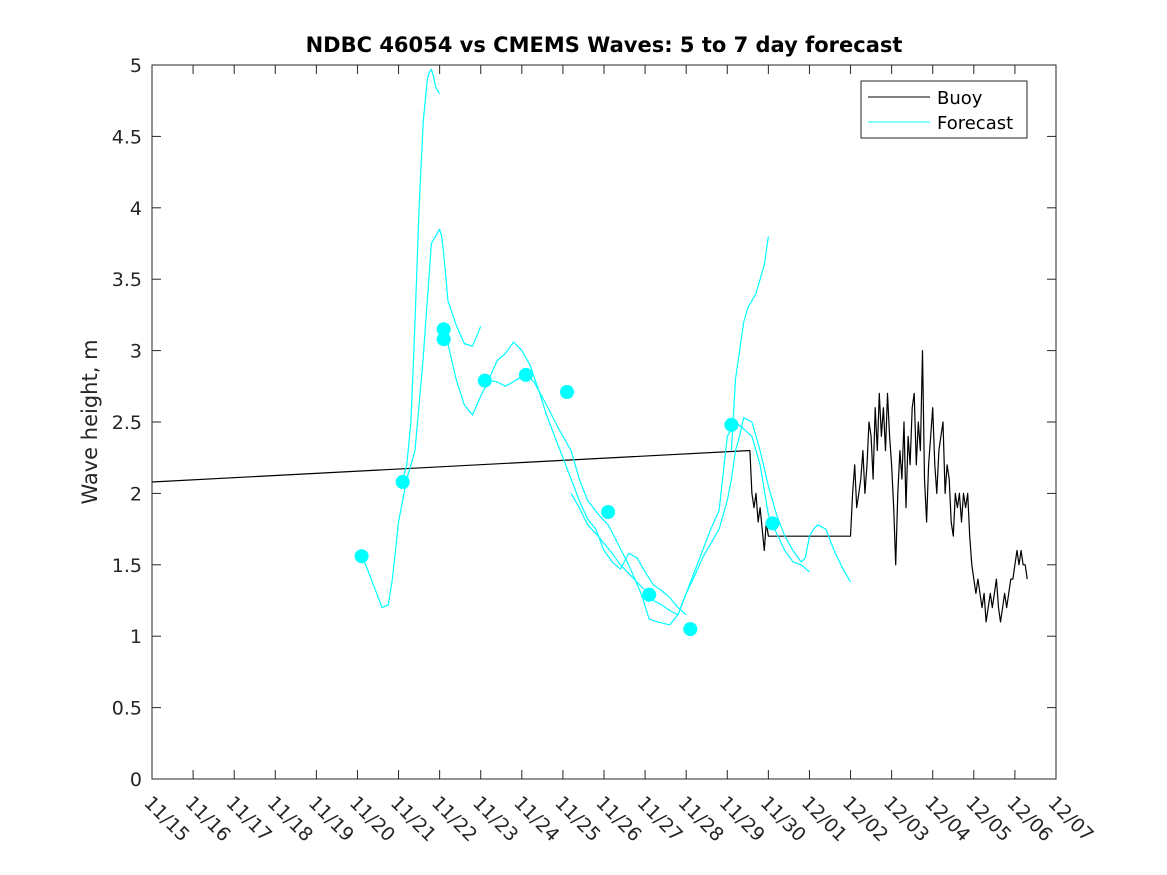 The height and width of the screenshot is (875, 1167). I want to click on x-tick-label: 12/04, so click(947, 819).